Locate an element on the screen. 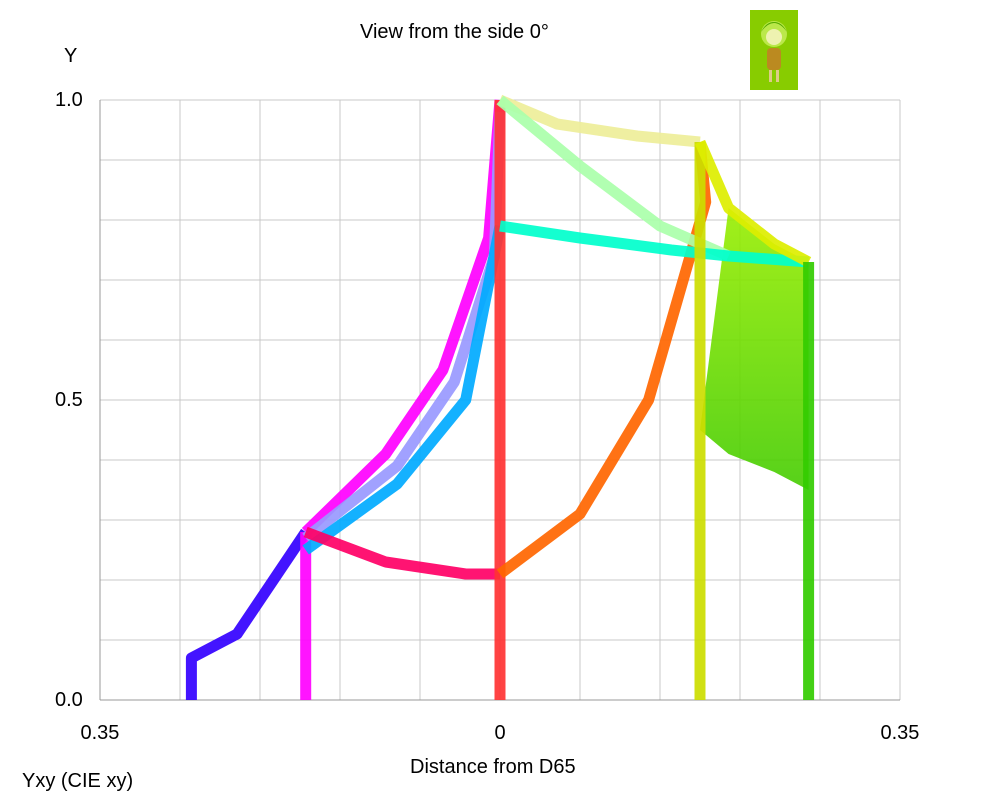 The width and height of the screenshot is (1000, 800). x-axis-label: Distance from D65 is located at coordinates (493, 767).